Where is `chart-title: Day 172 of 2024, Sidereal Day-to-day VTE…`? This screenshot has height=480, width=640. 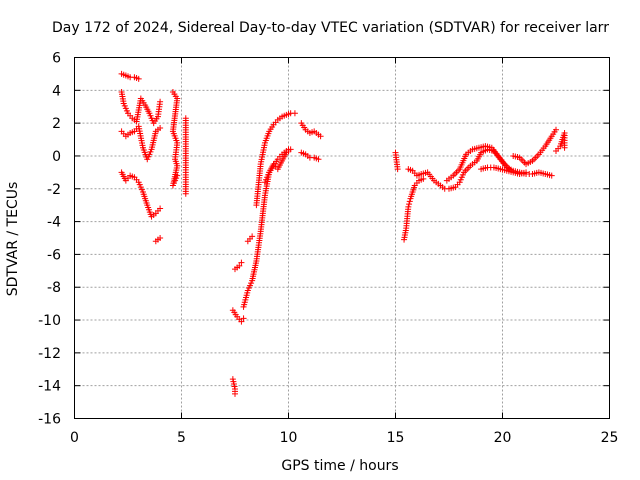
chart-title: Day 172 of 2024, Sidereal Day-to-day VTE… is located at coordinates (330, 28).